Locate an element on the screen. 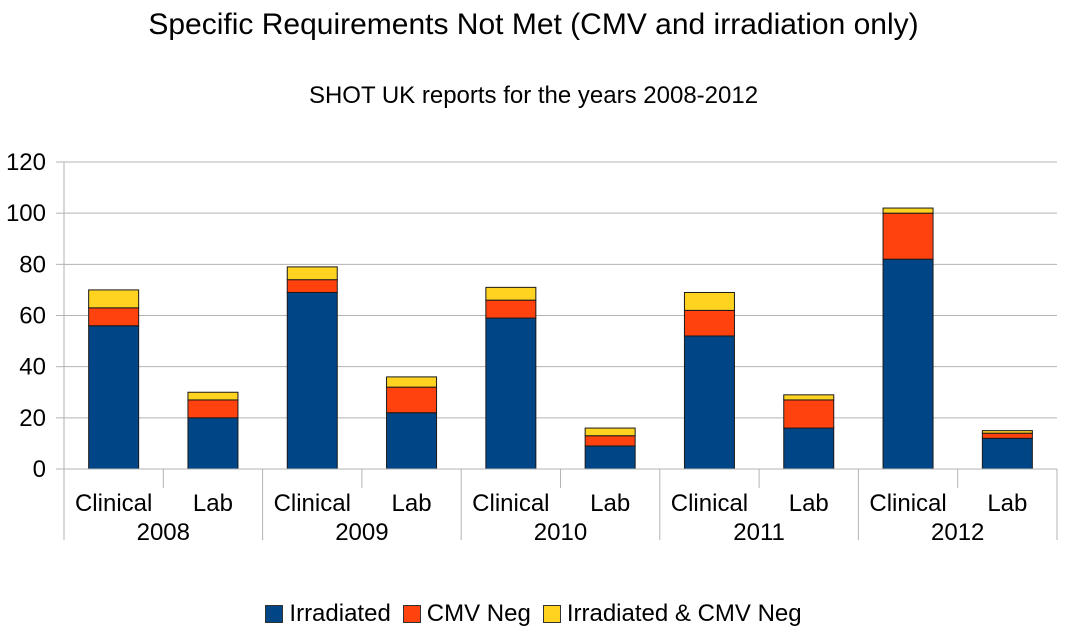 This screenshot has width=1067, height=634. x-group-label: 2011 is located at coordinates (759, 532).